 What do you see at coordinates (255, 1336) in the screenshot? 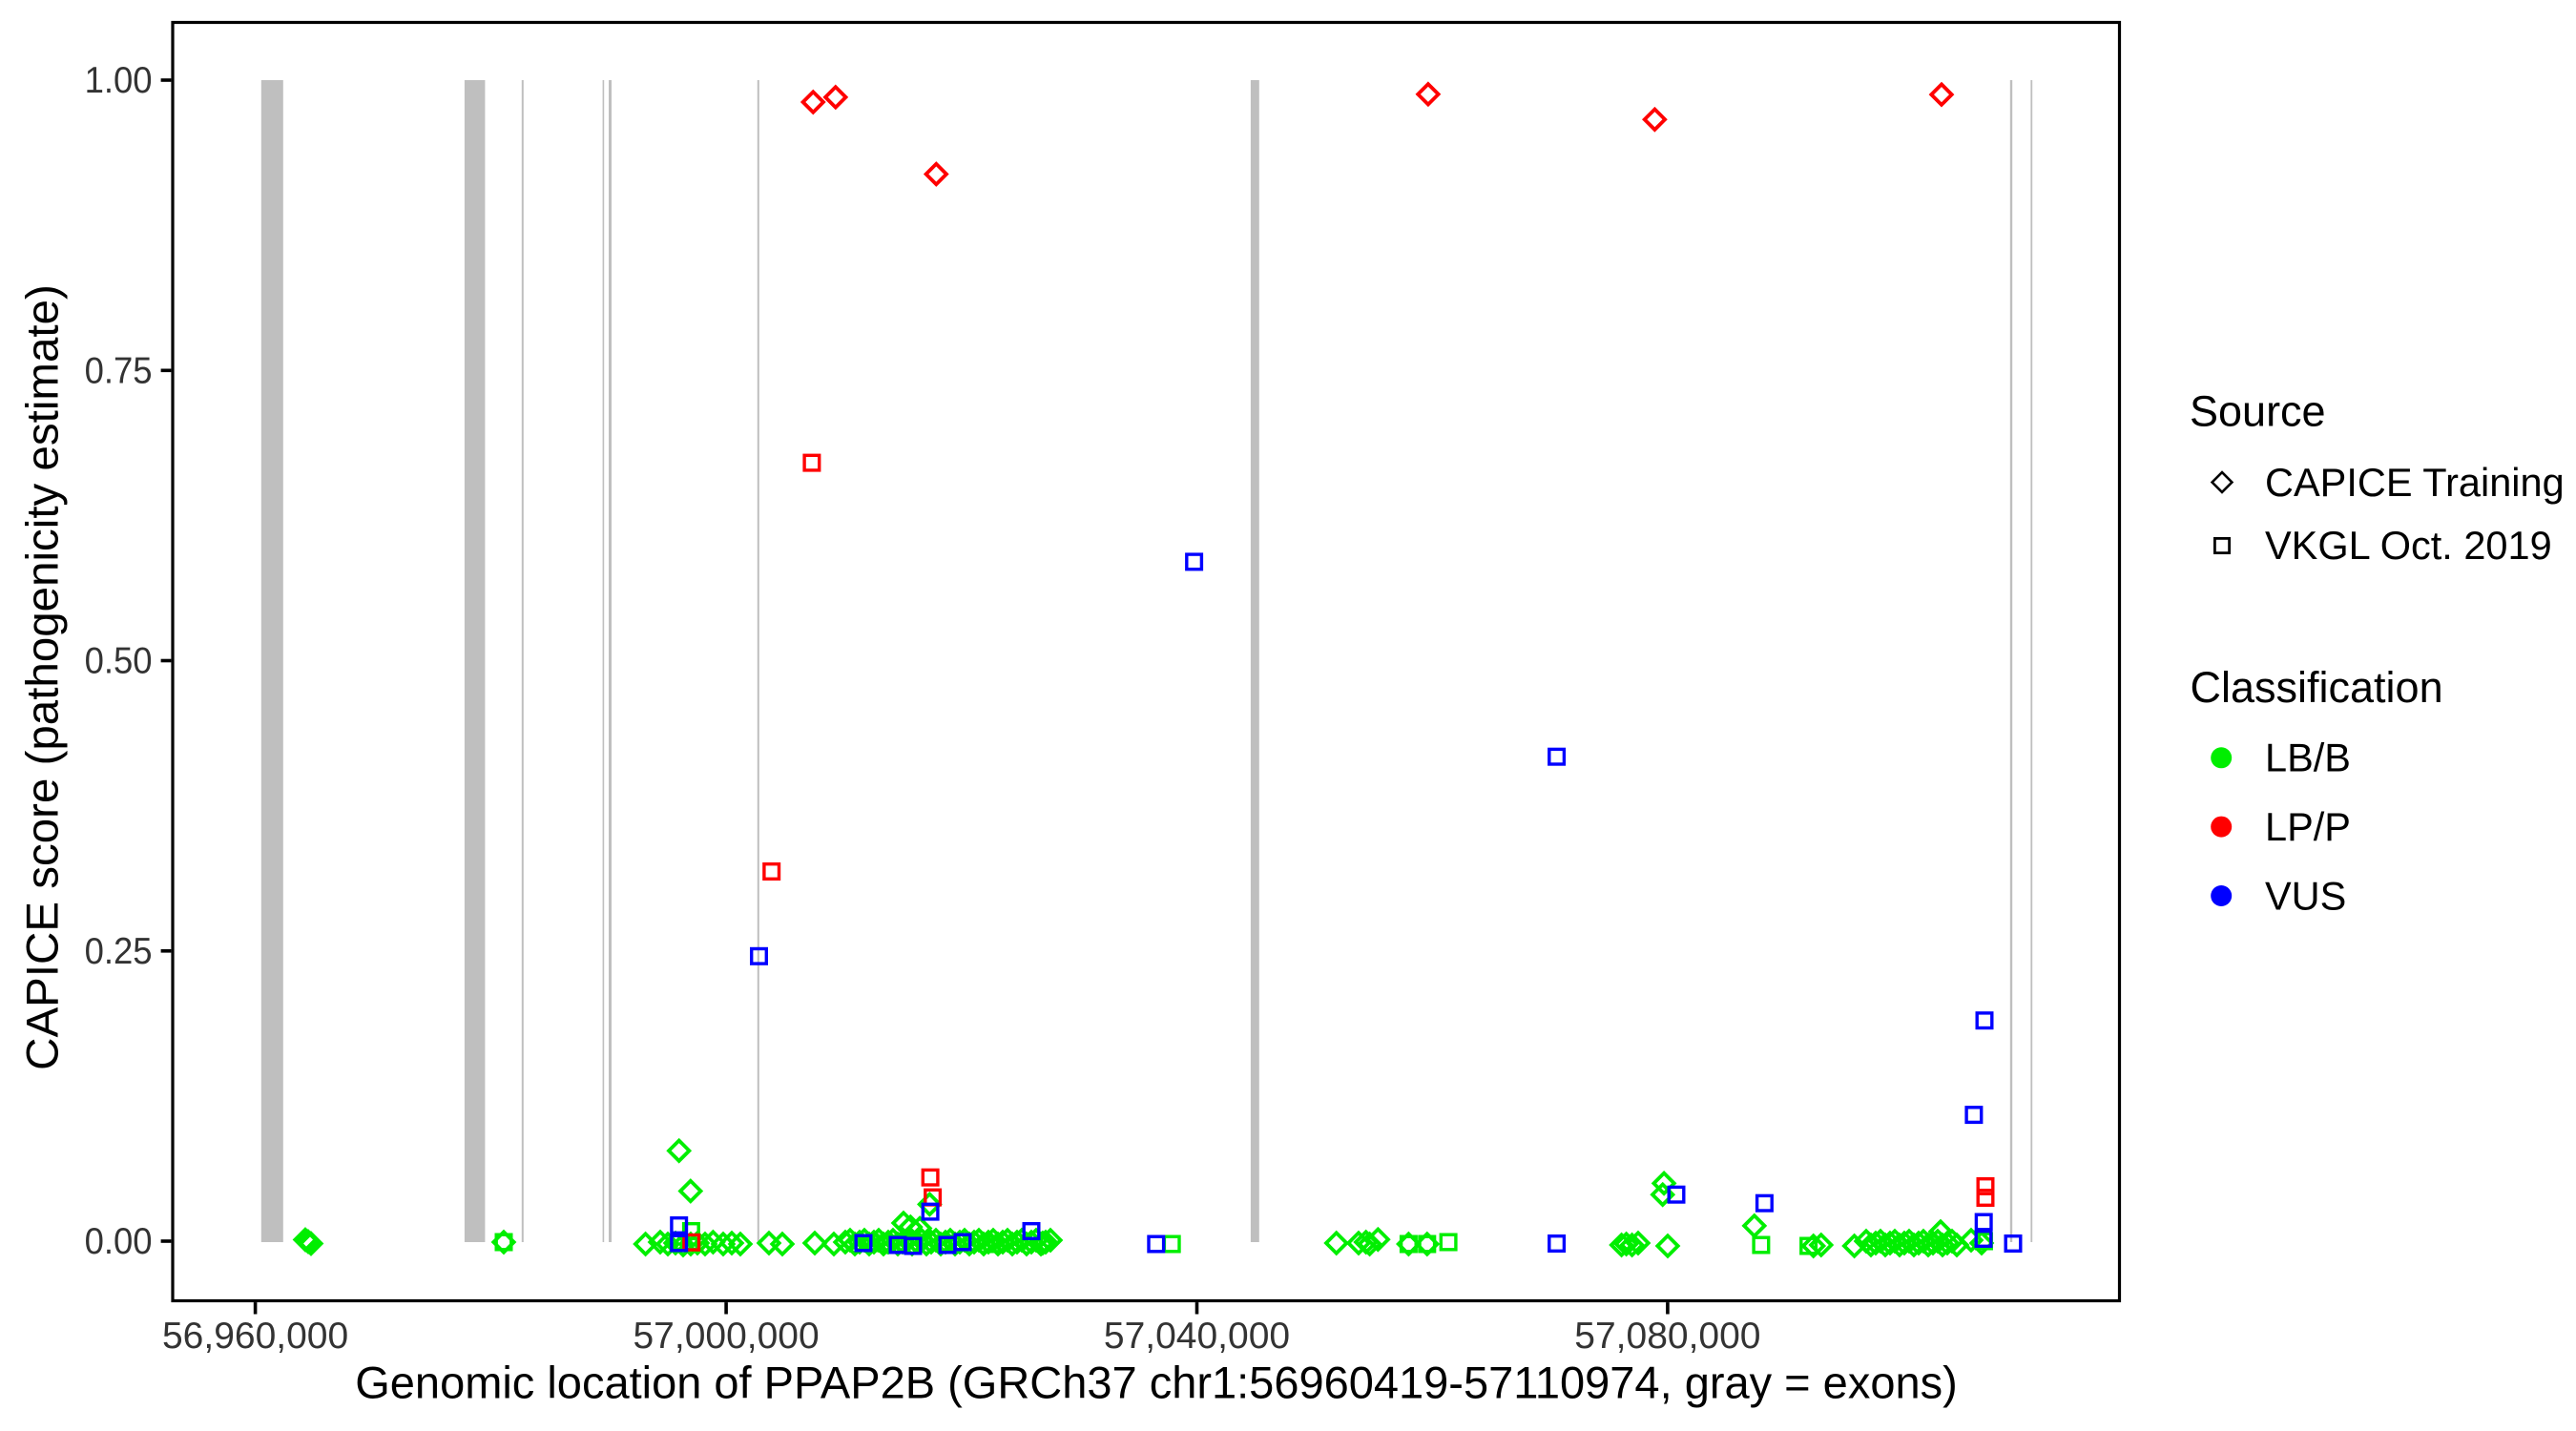
I see `svg-text: 56,960,000` at bounding box center [255, 1336].